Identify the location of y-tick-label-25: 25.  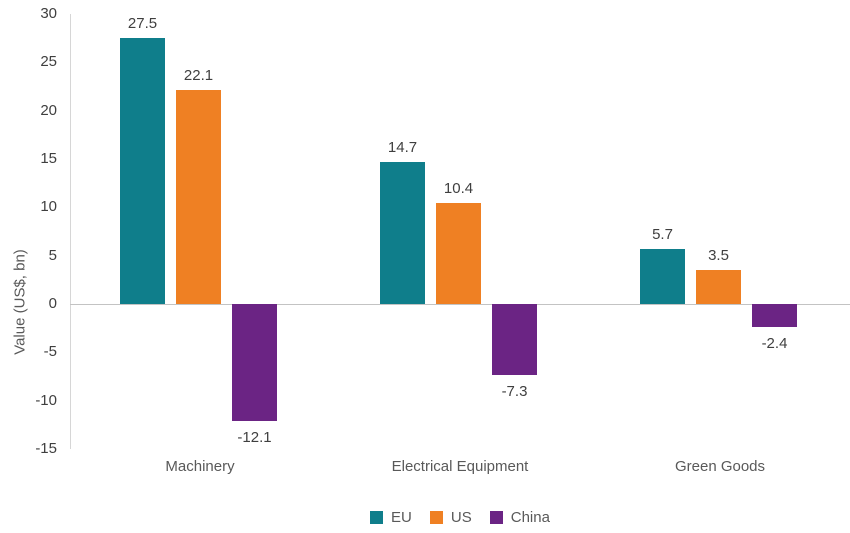
(48, 62).